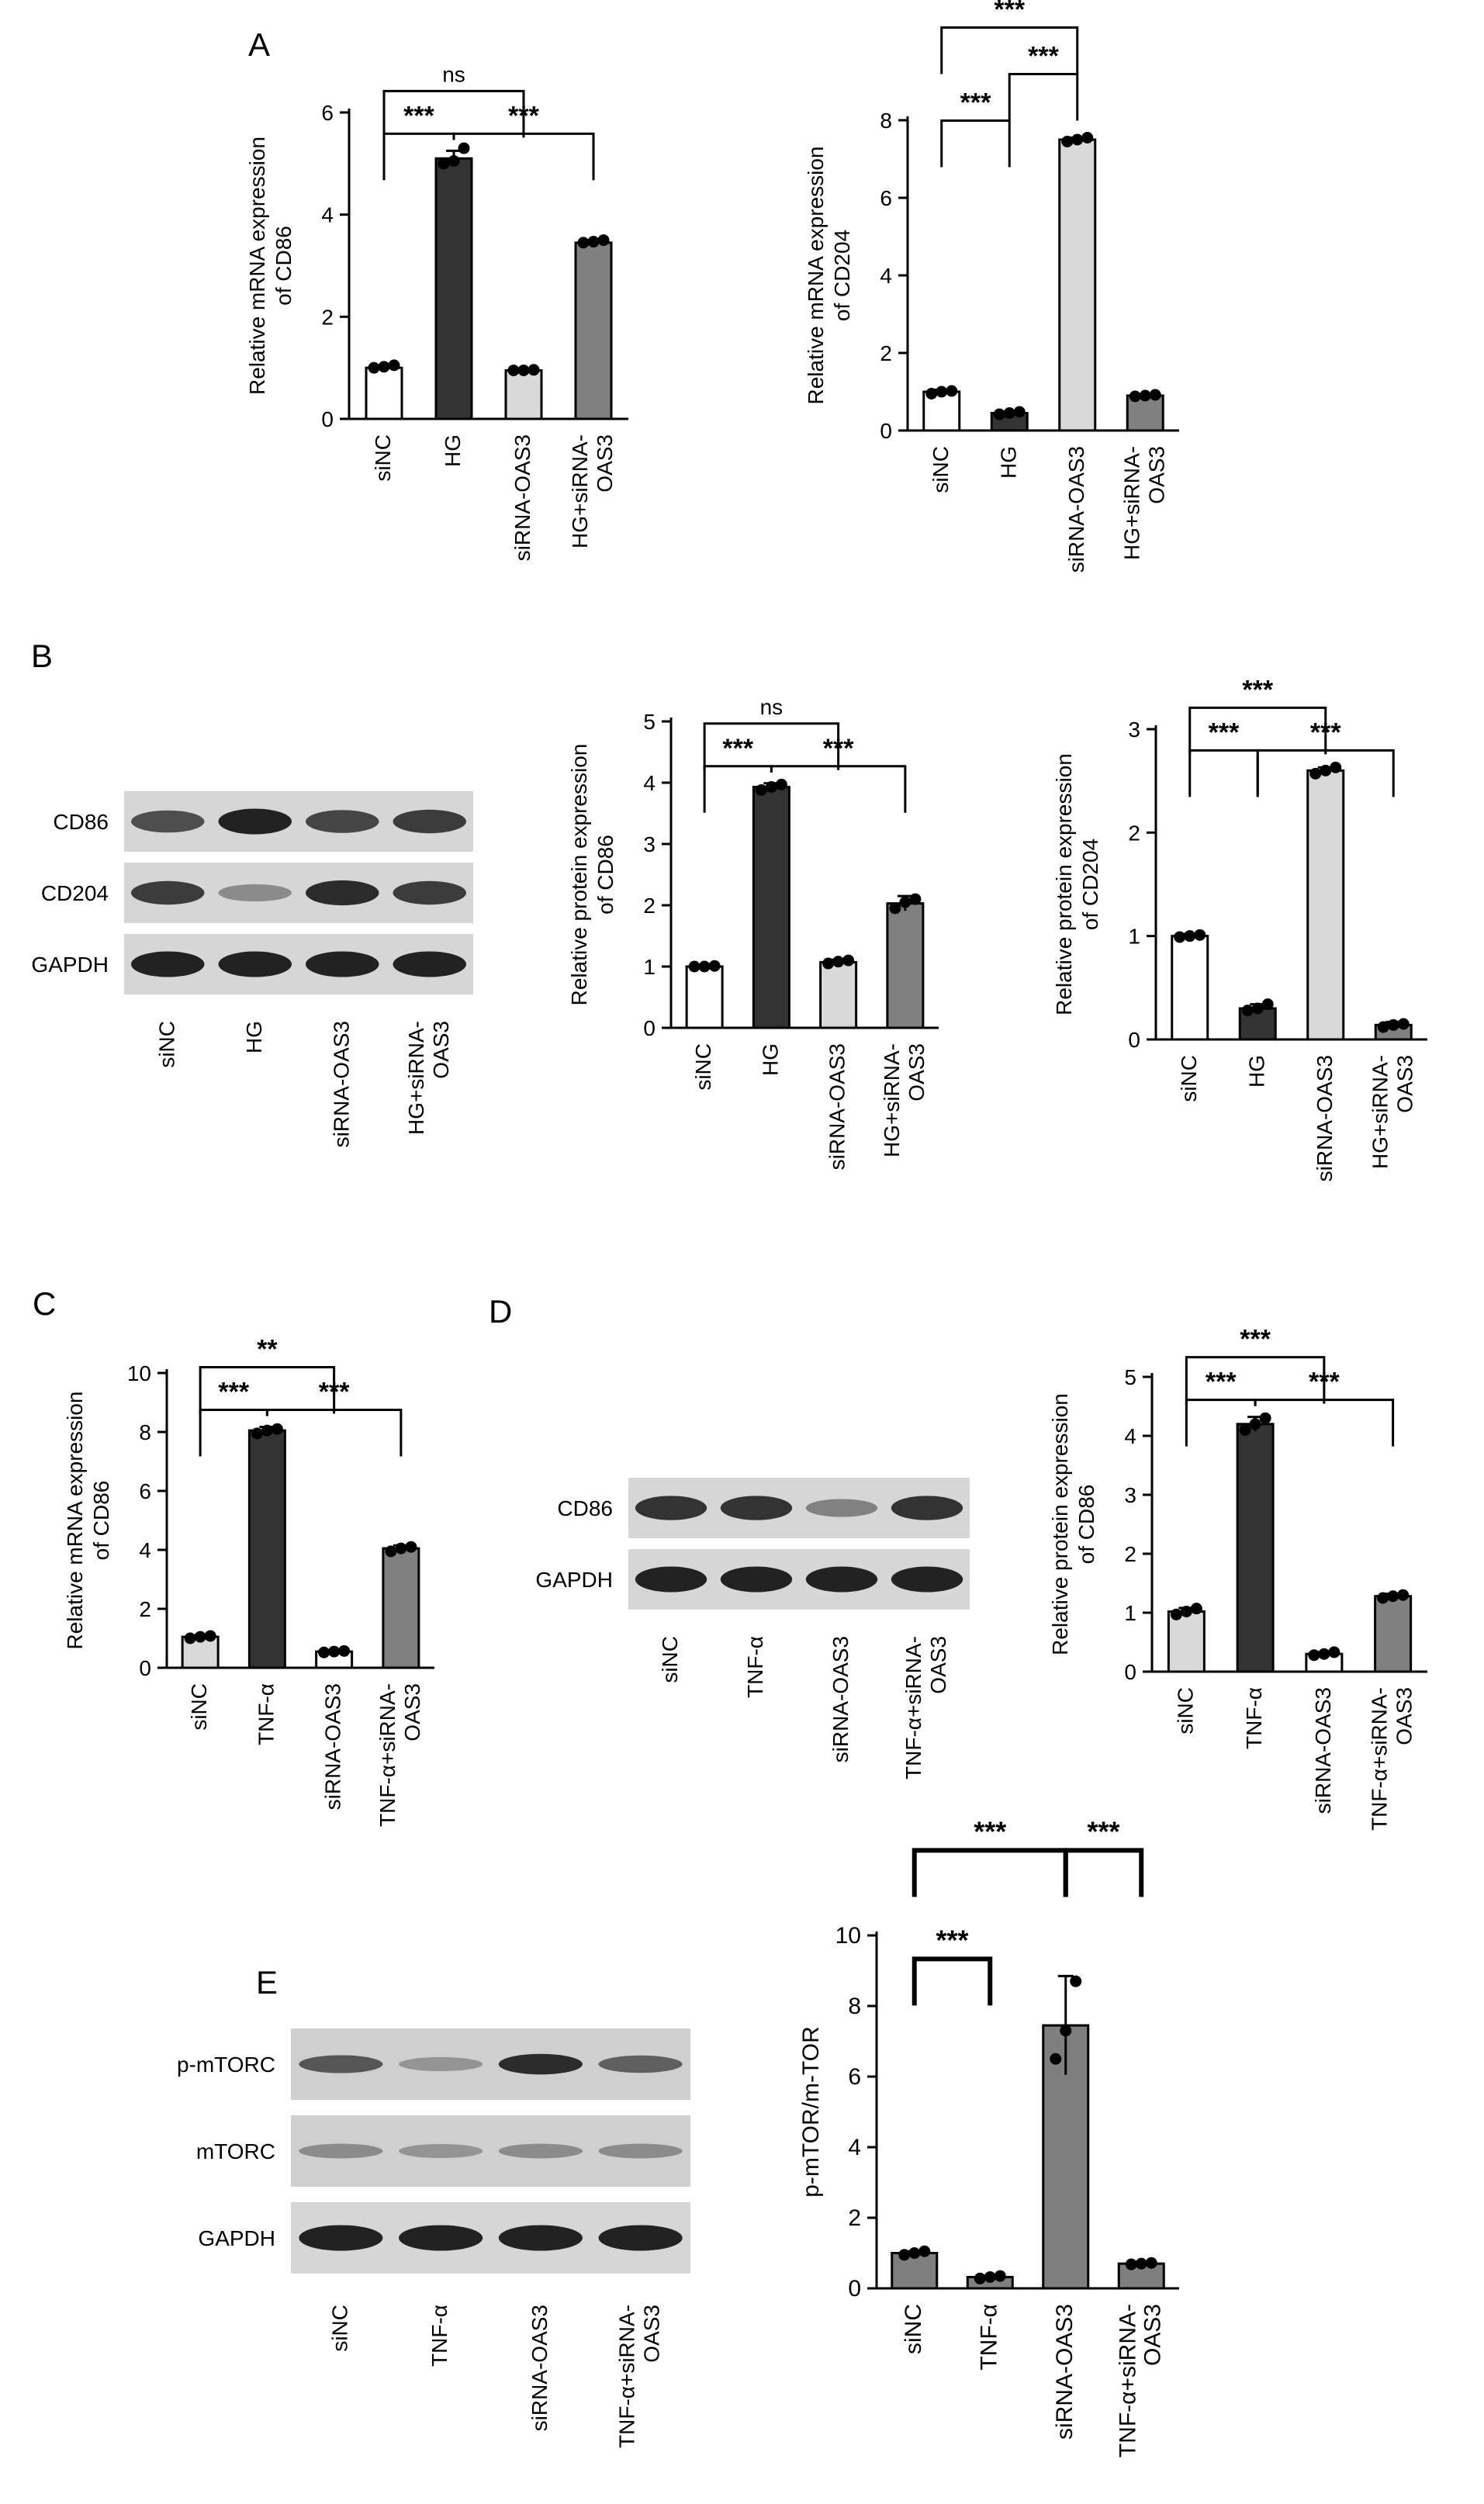 Image resolution: width=1484 pixels, height=2504 pixels. Describe the element at coordinates (145, 1668) in the screenshot. I see `y-tick-label: 0` at that location.